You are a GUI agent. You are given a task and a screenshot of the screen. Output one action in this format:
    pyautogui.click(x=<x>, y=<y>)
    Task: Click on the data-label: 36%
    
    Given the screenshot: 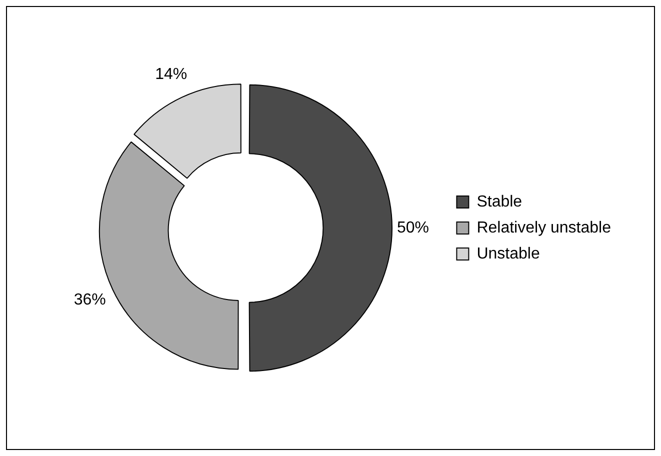 What is the action you would take?
    pyautogui.click(x=90, y=300)
    